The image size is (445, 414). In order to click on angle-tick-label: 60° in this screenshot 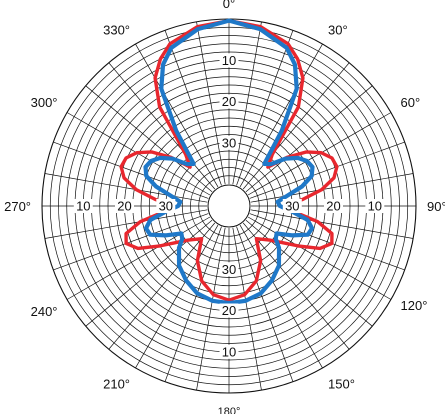, I will do `click(411, 102)`.